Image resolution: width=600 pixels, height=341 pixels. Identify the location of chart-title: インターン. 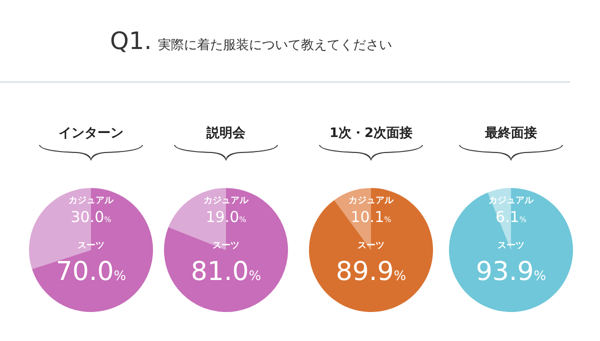
(91, 133).